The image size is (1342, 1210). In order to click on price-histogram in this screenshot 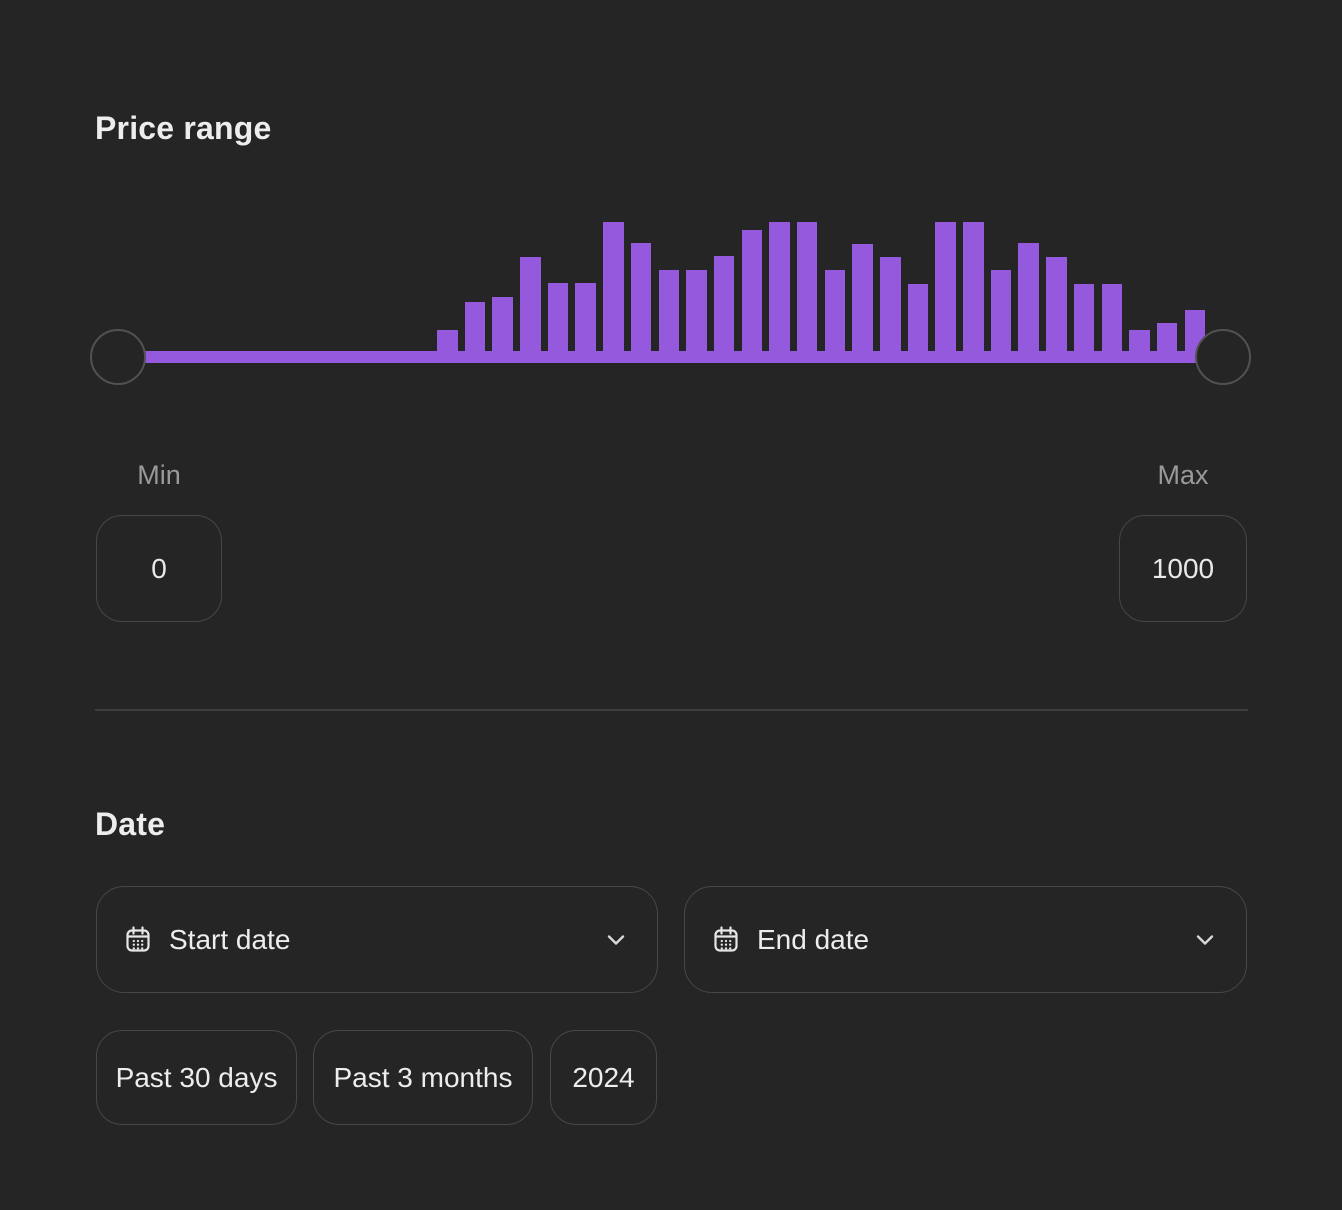, I will do `click(821, 286)`.